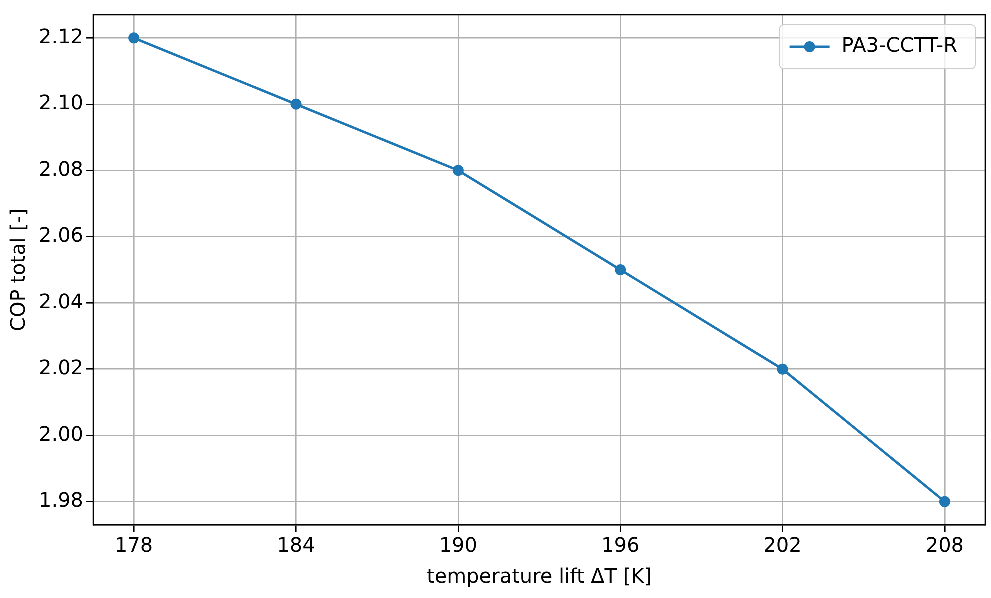 The image size is (991, 598). What do you see at coordinates (61, 368) in the screenshot?
I see `y-tick-label: 2.02` at bounding box center [61, 368].